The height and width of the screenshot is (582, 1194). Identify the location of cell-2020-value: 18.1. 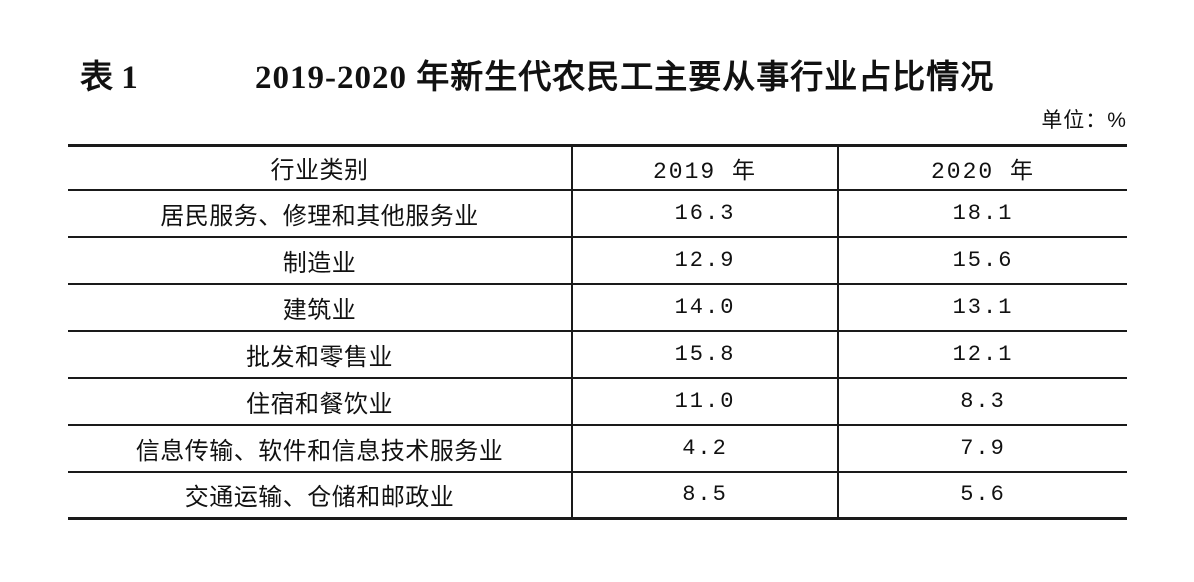
(983, 213).